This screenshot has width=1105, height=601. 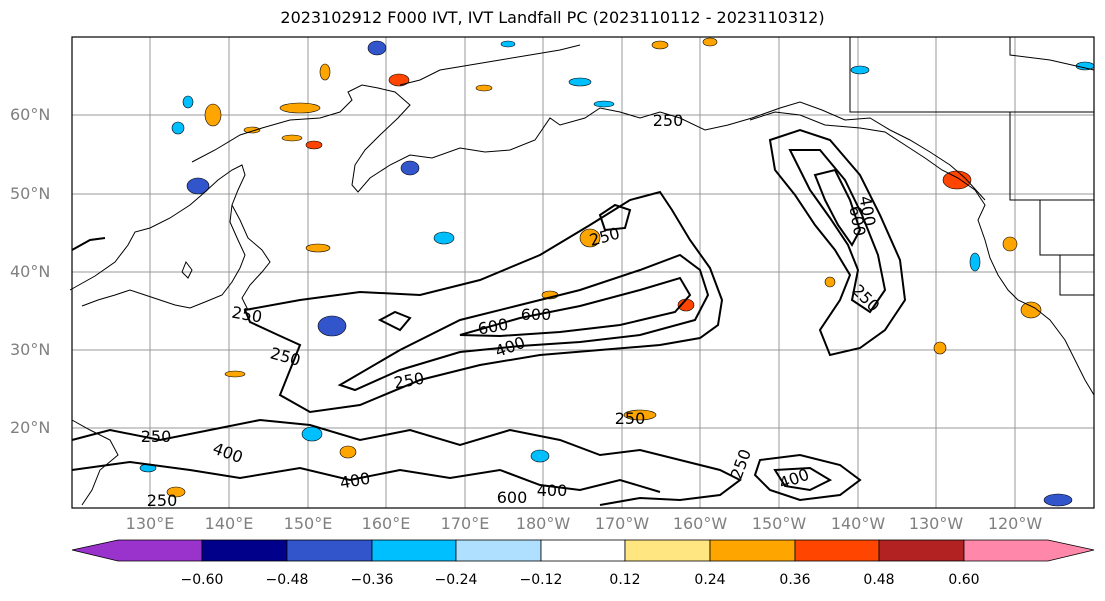 What do you see at coordinates (456, 580) in the screenshot?
I see `colorbar-tick-label: −0.24` at bounding box center [456, 580].